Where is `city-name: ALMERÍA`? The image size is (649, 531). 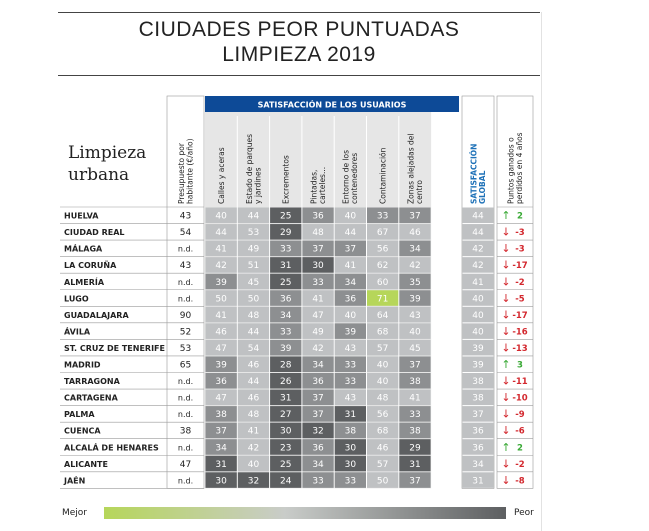
city-name: ALMERÍA is located at coordinates (84, 281).